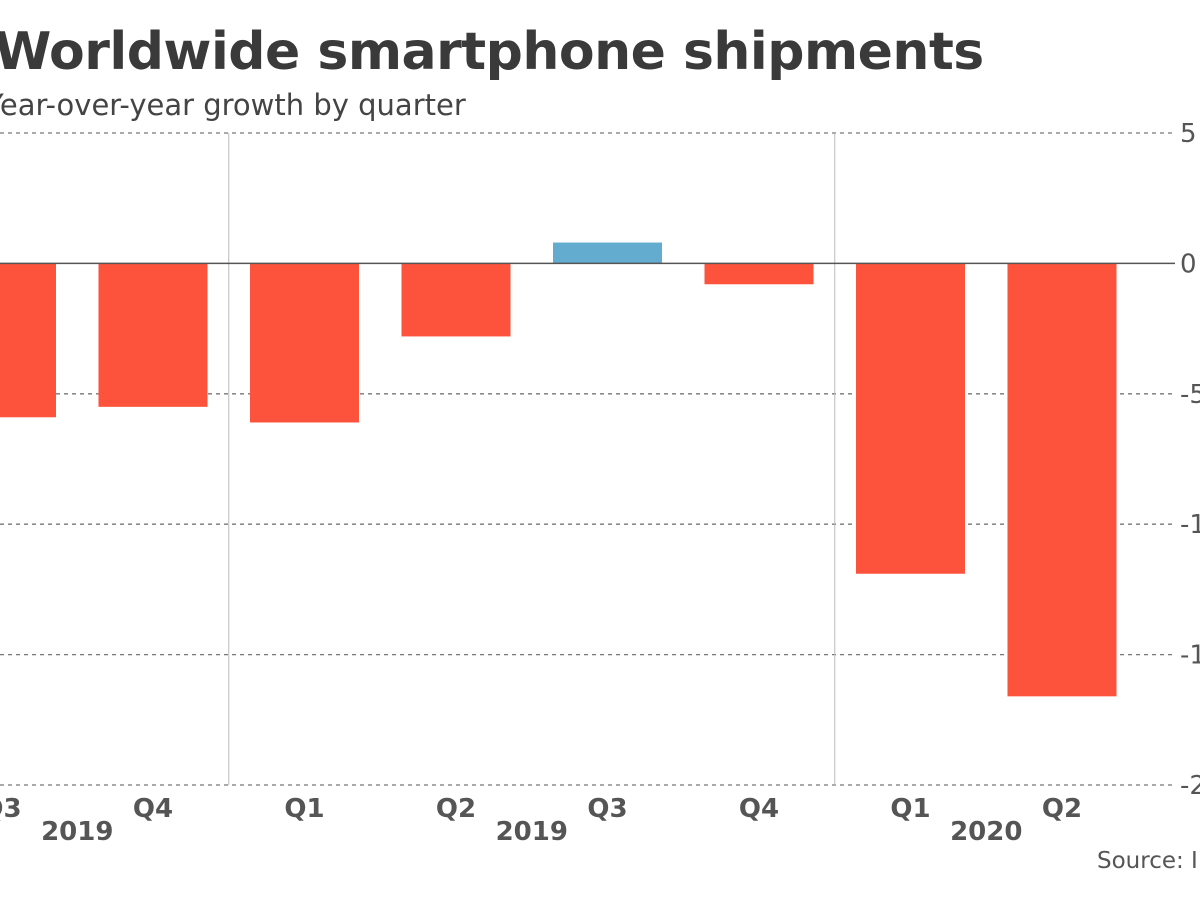  Describe the element at coordinates (1190, 786) in the screenshot. I see `y-tick-label: -20` at that location.